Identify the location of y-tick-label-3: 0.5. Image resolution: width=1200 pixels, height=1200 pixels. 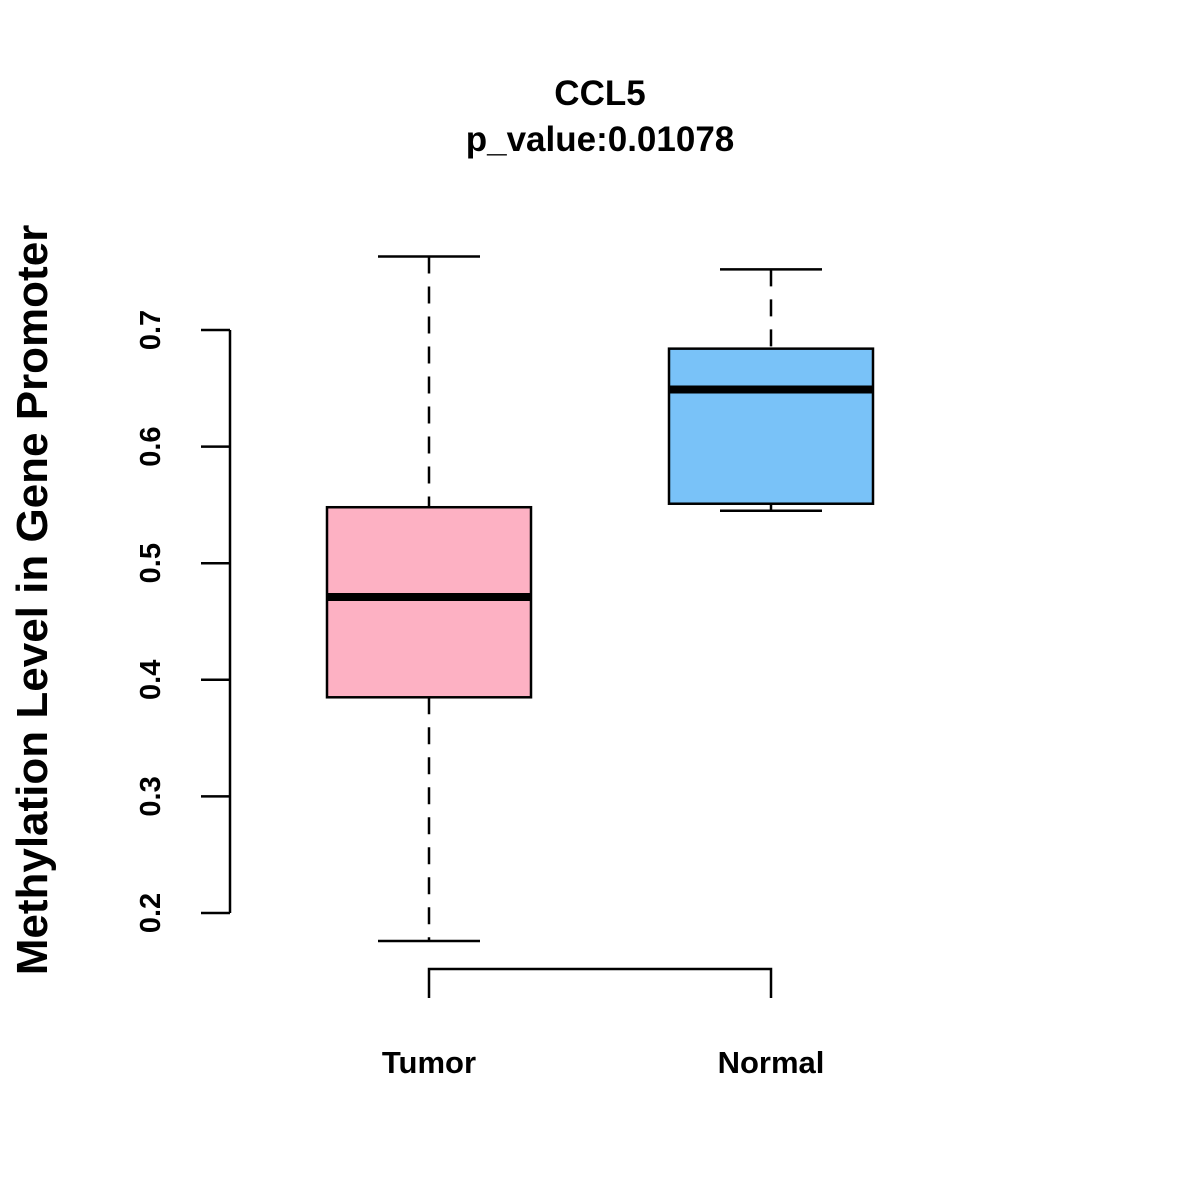
(151, 563).